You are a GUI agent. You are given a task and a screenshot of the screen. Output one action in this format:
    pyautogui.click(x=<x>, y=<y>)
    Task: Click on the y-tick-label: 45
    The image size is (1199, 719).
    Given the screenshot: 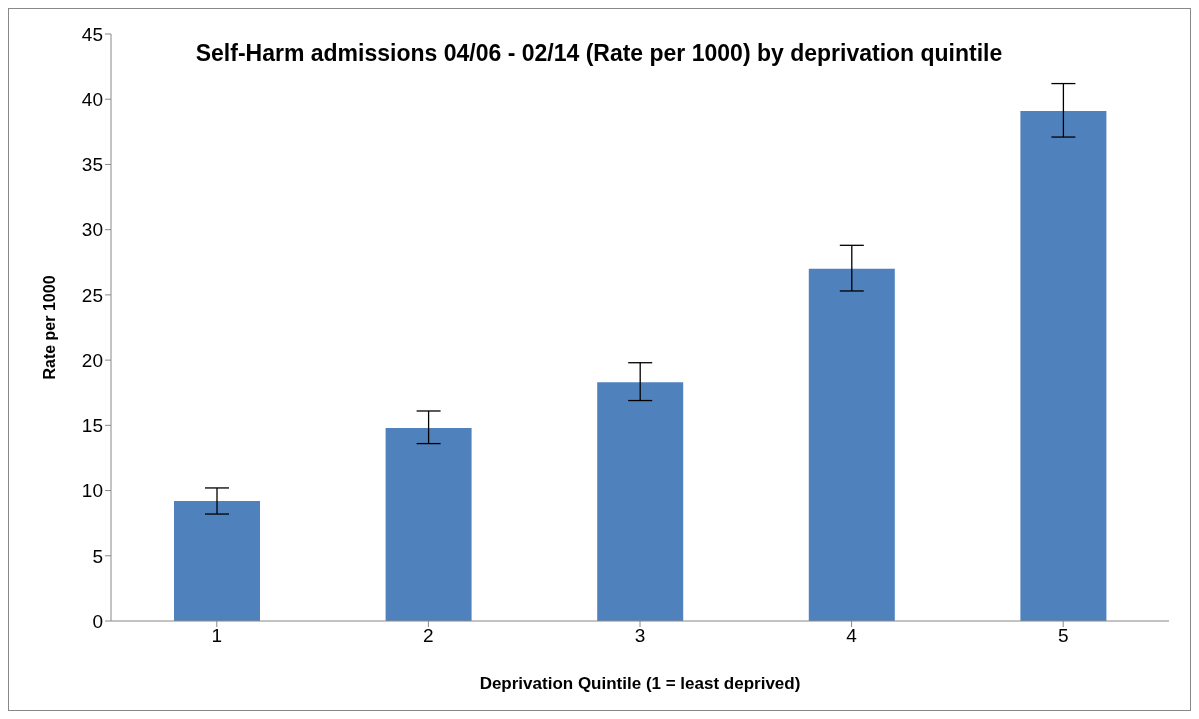 What is the action you would take?
    pyautogui.click(x=92, y=34)
    